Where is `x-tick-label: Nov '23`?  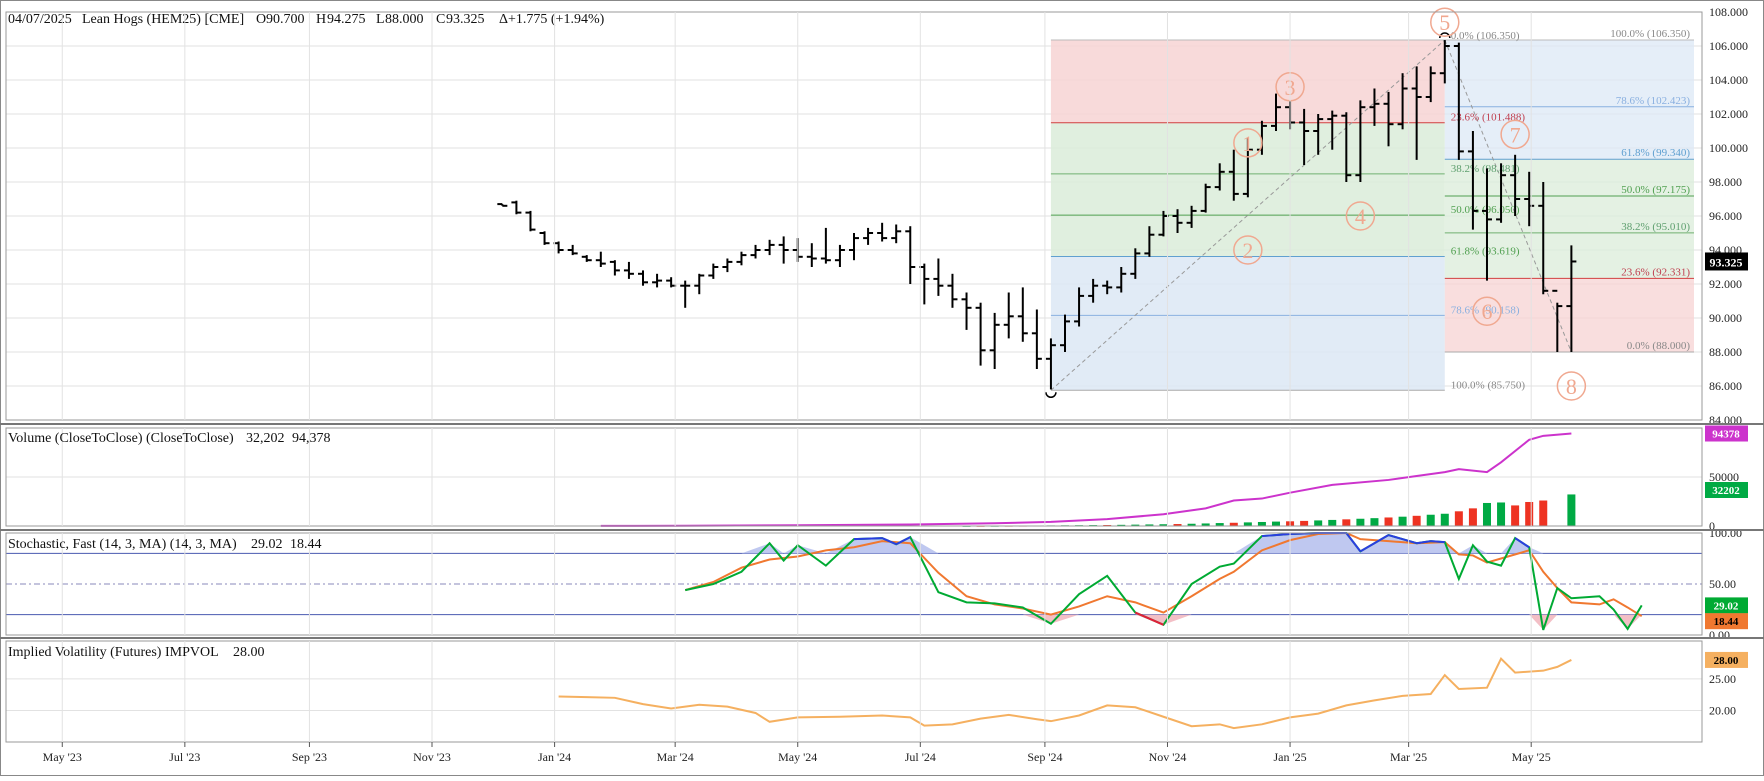
x-tick-label: Nov '23 is located at coordinates (432, 757).